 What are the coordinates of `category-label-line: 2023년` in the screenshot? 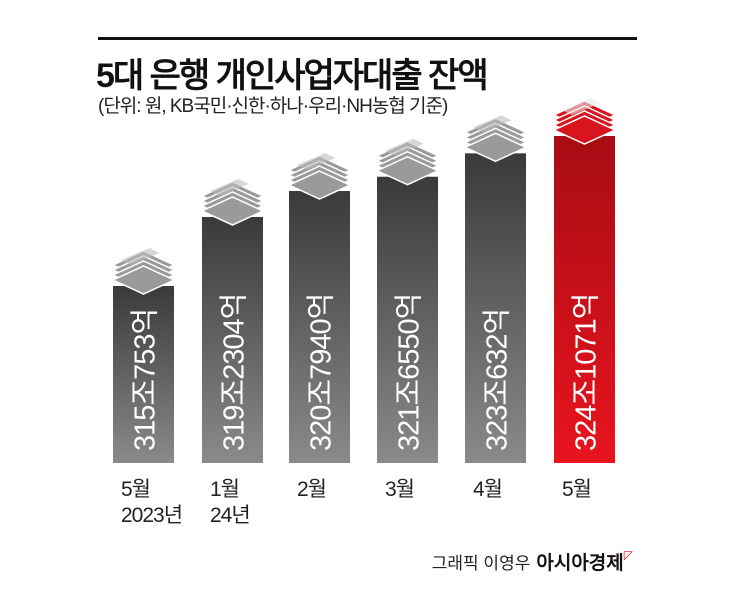 It's located at (152, 515).